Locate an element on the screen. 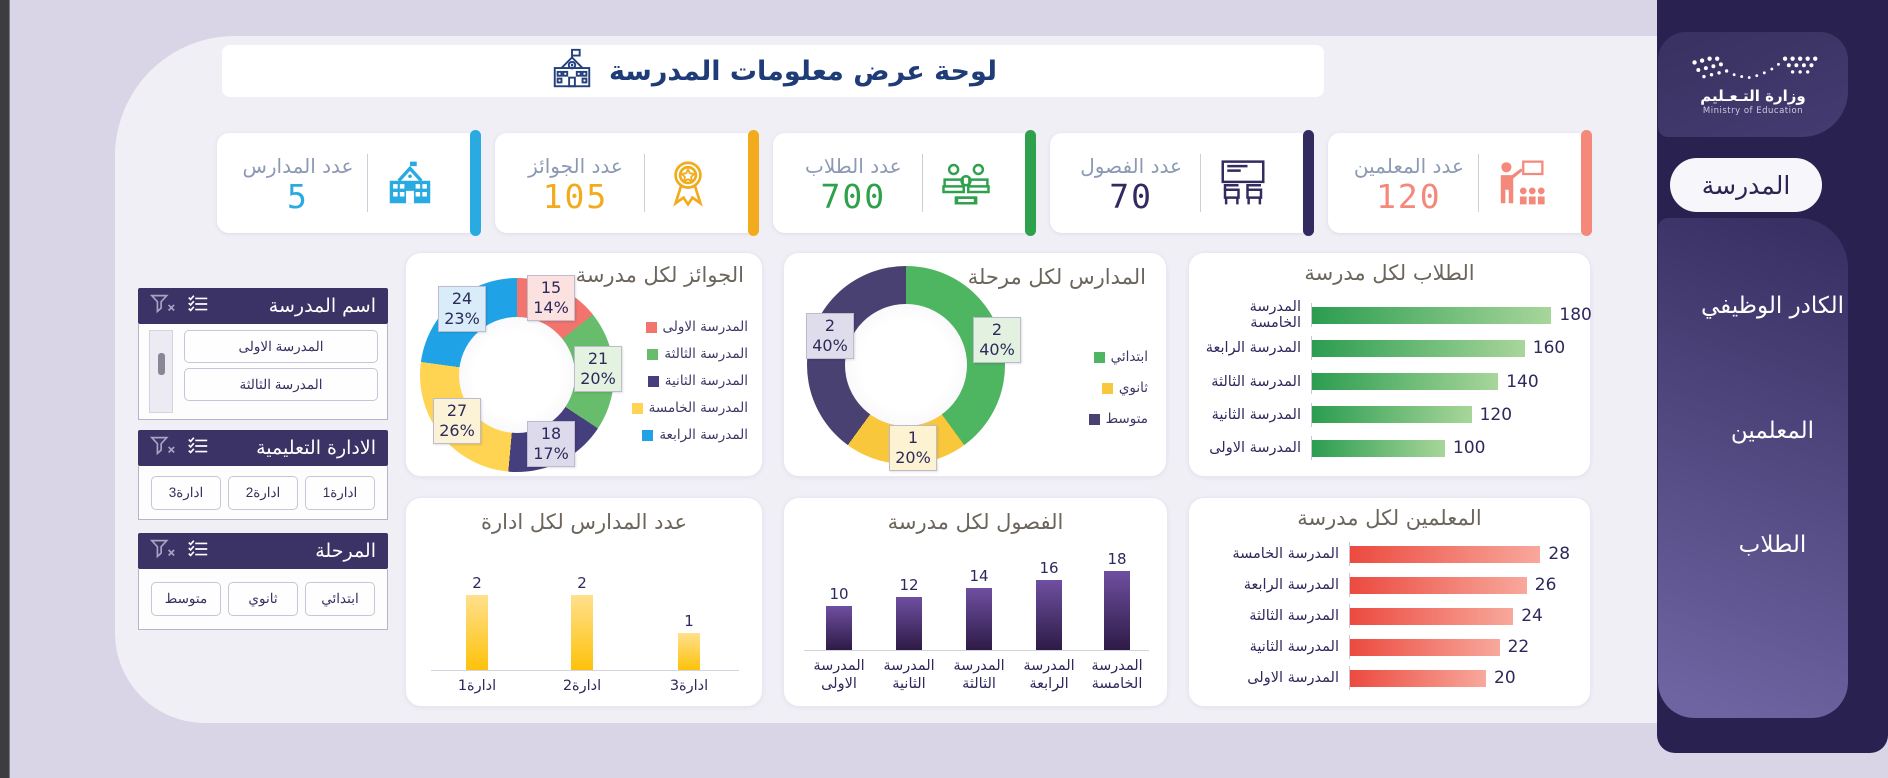 The image size is (1888, 778). slicer-item-admin1: ادارة1 is located at coordinates (340, 492).